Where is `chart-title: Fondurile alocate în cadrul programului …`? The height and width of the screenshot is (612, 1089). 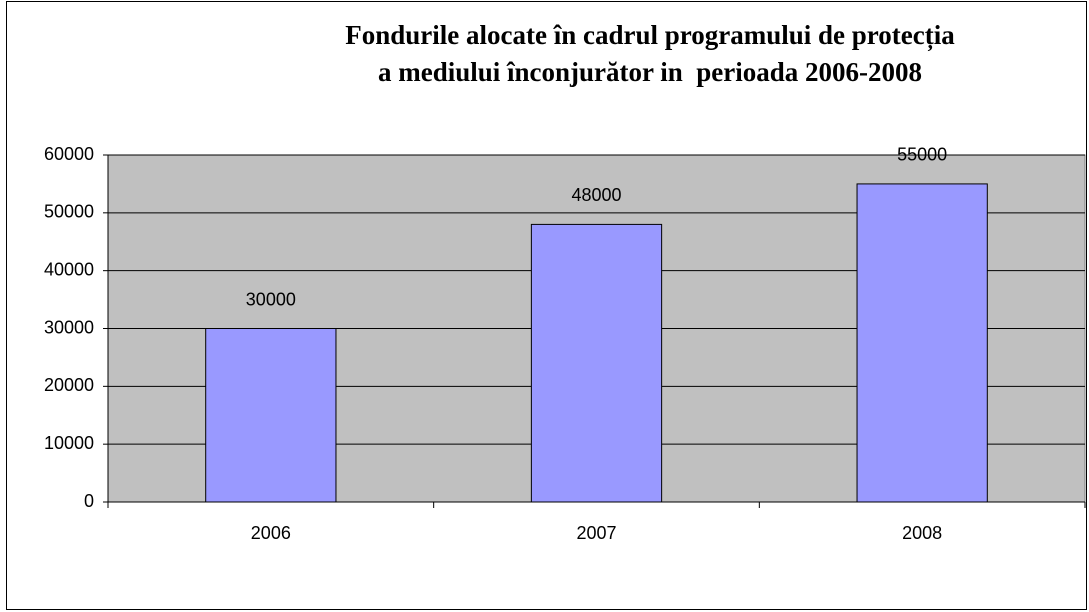
chart-title: Fondurile alocate în cadrul programului … is located at coordinates (650, 35).